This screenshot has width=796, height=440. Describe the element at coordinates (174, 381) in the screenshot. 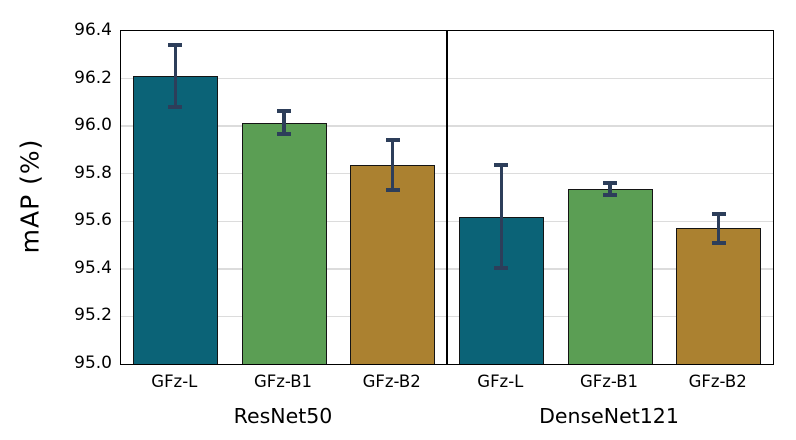

I see `x-tick-label-resnet50-gfz-l: GFz-L` at that location.